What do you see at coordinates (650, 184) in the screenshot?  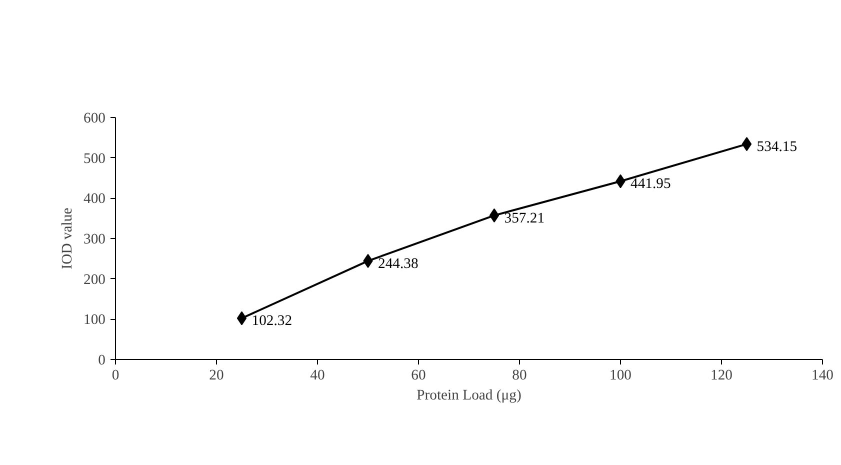 I see `data-label: 441.95` at bounding box center [650, 184].